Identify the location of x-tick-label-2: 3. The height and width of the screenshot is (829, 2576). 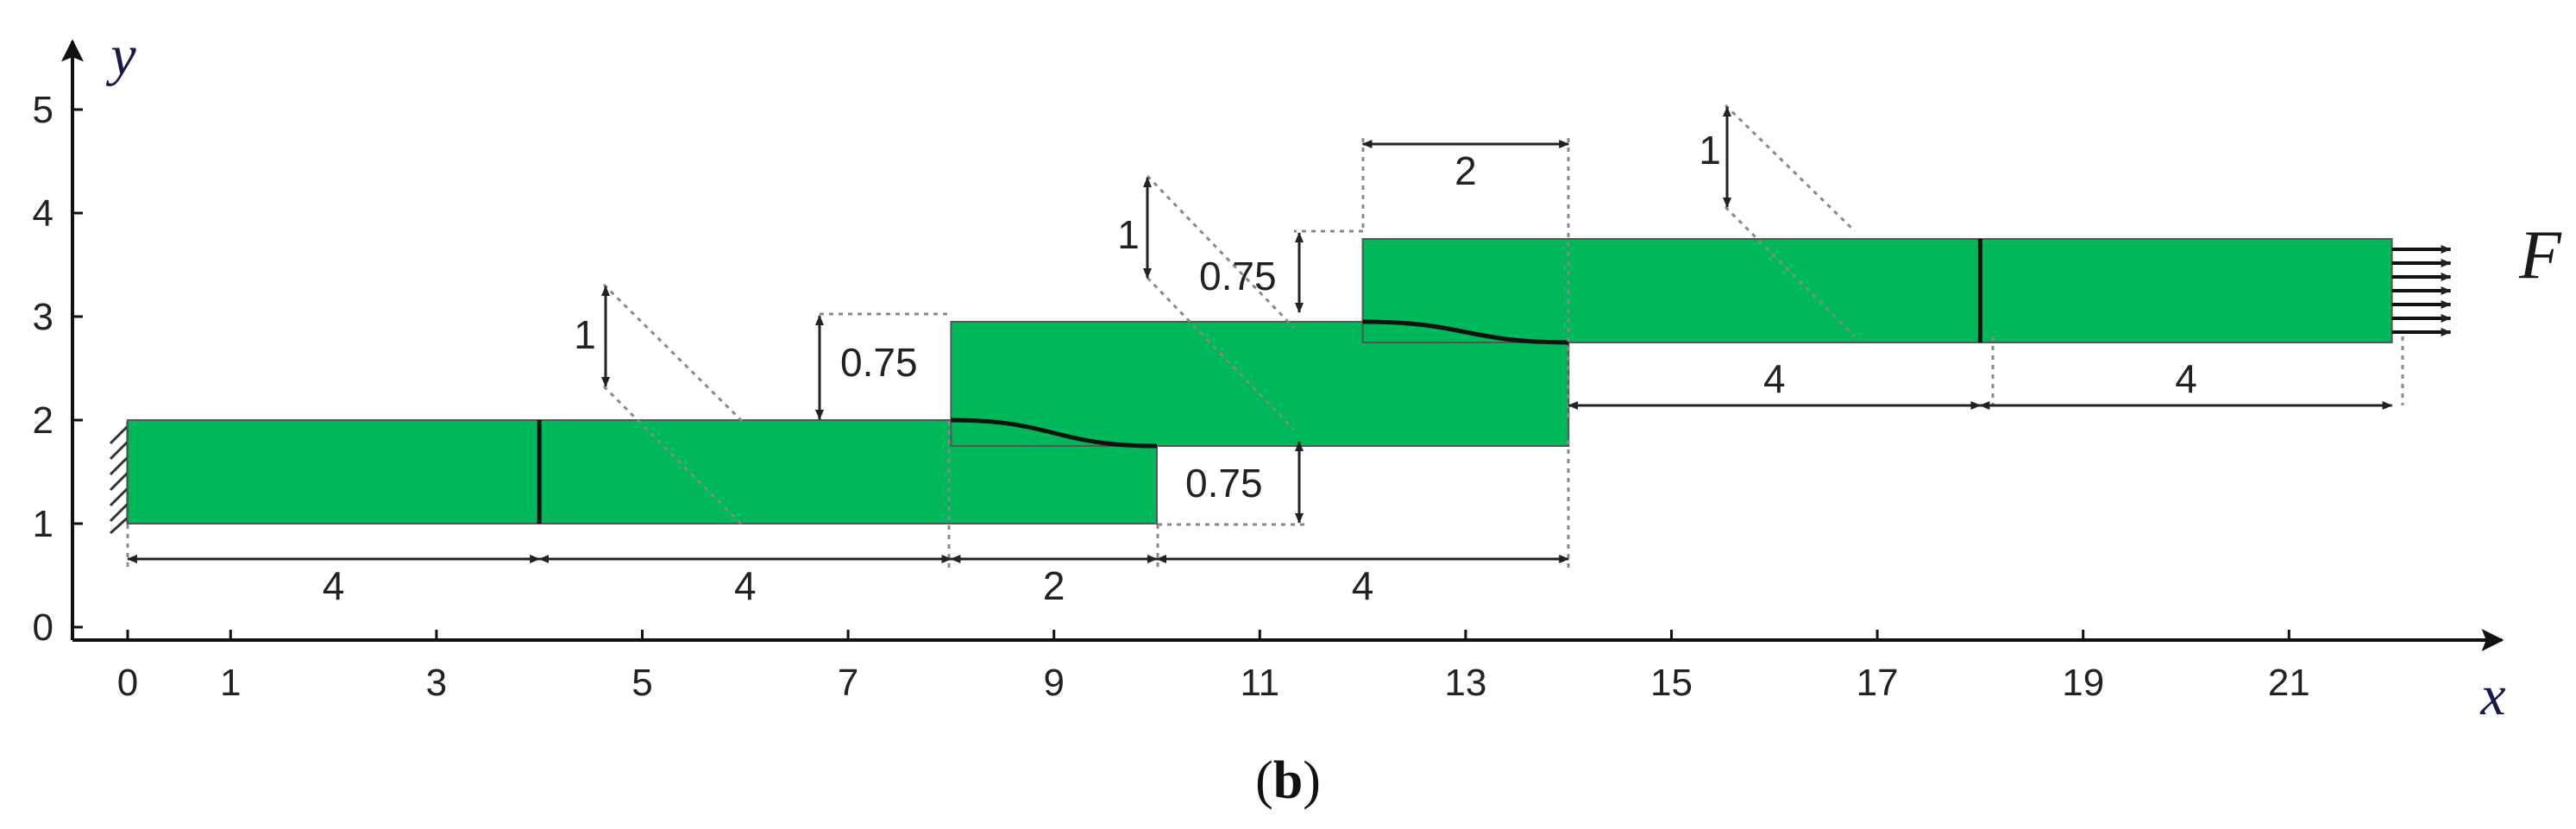
(436, 683).